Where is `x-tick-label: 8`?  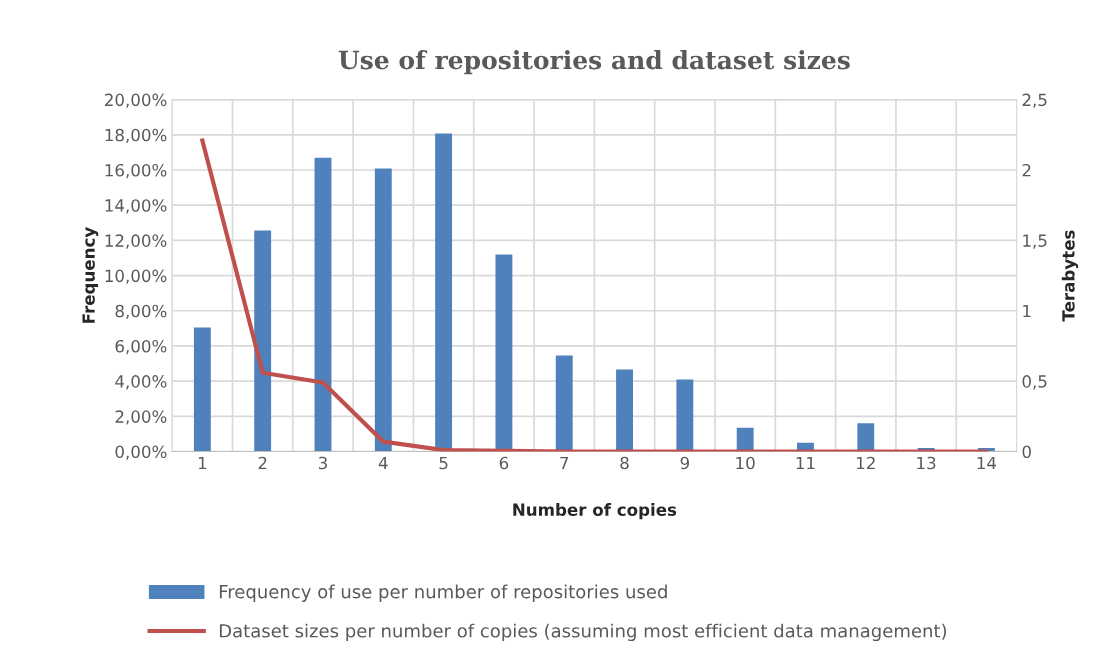
x-tick-label: 8 is located at coordinates (624, 463).